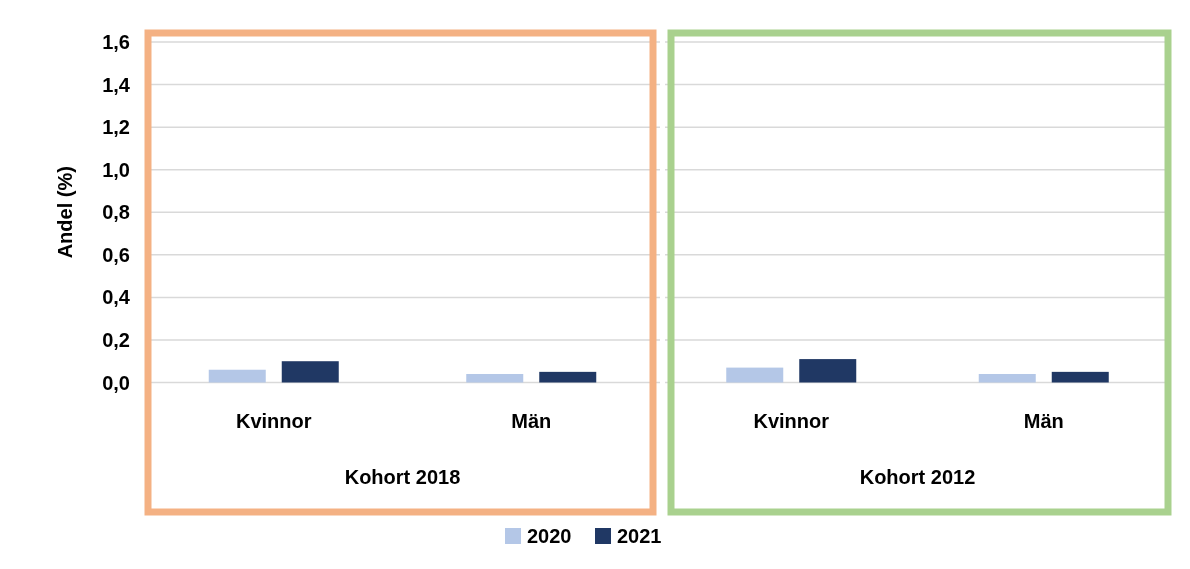 The width and height of the screenshot is (1190, 569). What do you see at coordinates (116, 297) in the screenshot?
I see `y-tick-label: 0,4` at bounding box center [116, 297].